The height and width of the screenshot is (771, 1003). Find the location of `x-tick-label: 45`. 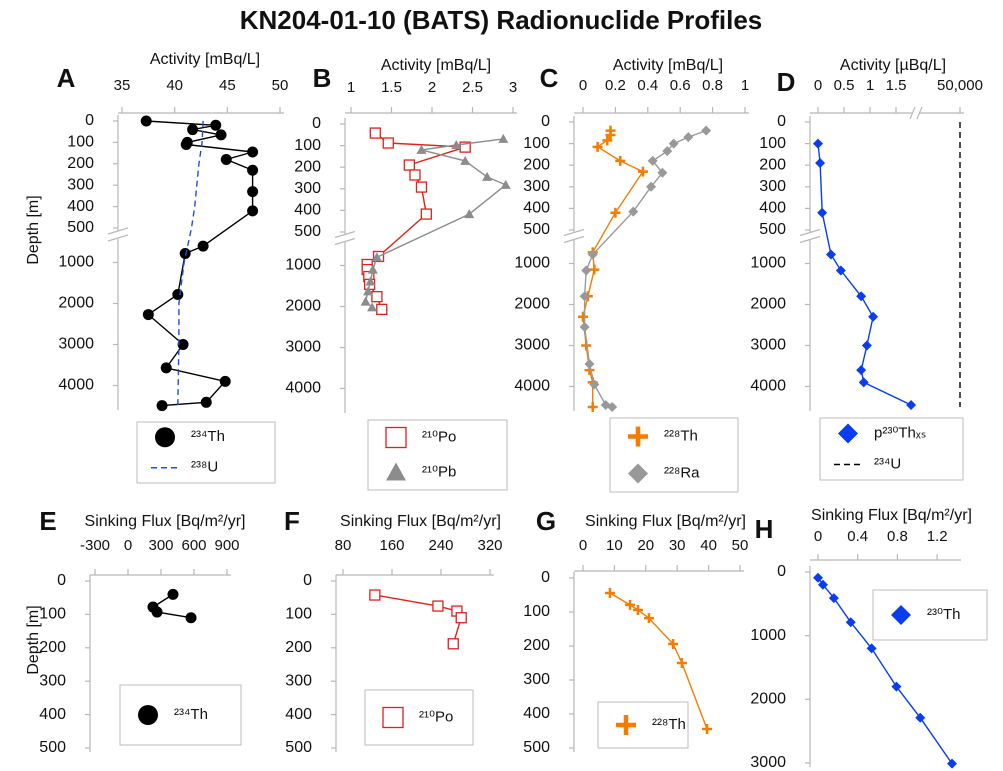

x-tick-label: 45 is located at coordinates (227, 85).